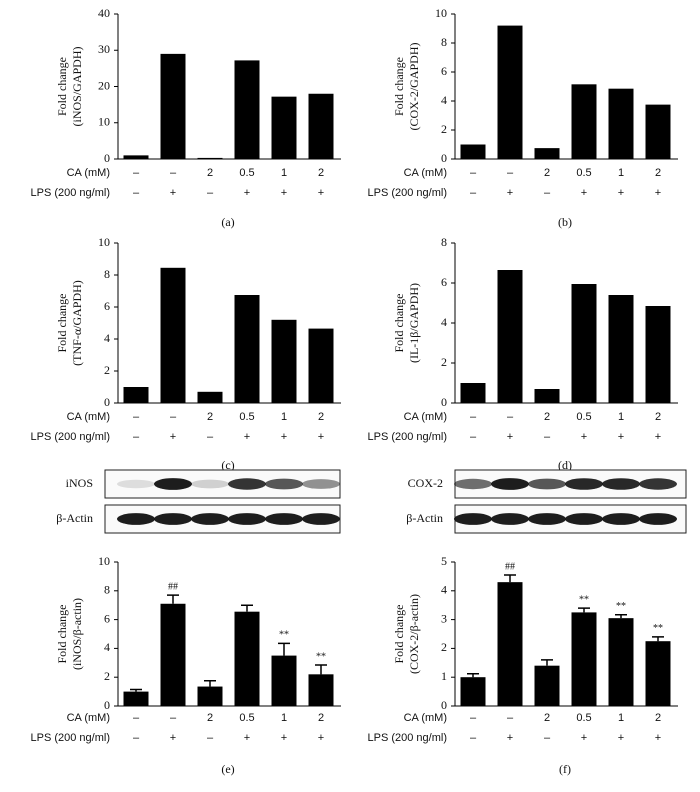 The image size is (700, 792). Describe the element at coordinates (444, 71) in the screenshot. I see `y-tick-label: 6` at that location.